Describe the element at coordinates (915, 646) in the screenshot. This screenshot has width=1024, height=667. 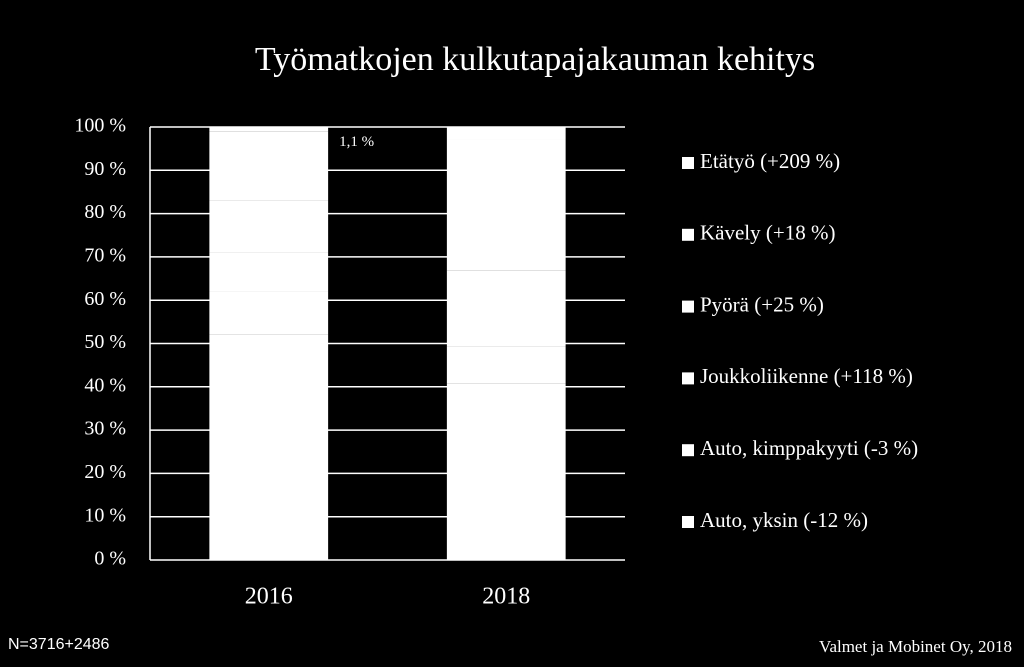
I see `source-note: Valmet ja Mobinet Oy, 2018` at that location.